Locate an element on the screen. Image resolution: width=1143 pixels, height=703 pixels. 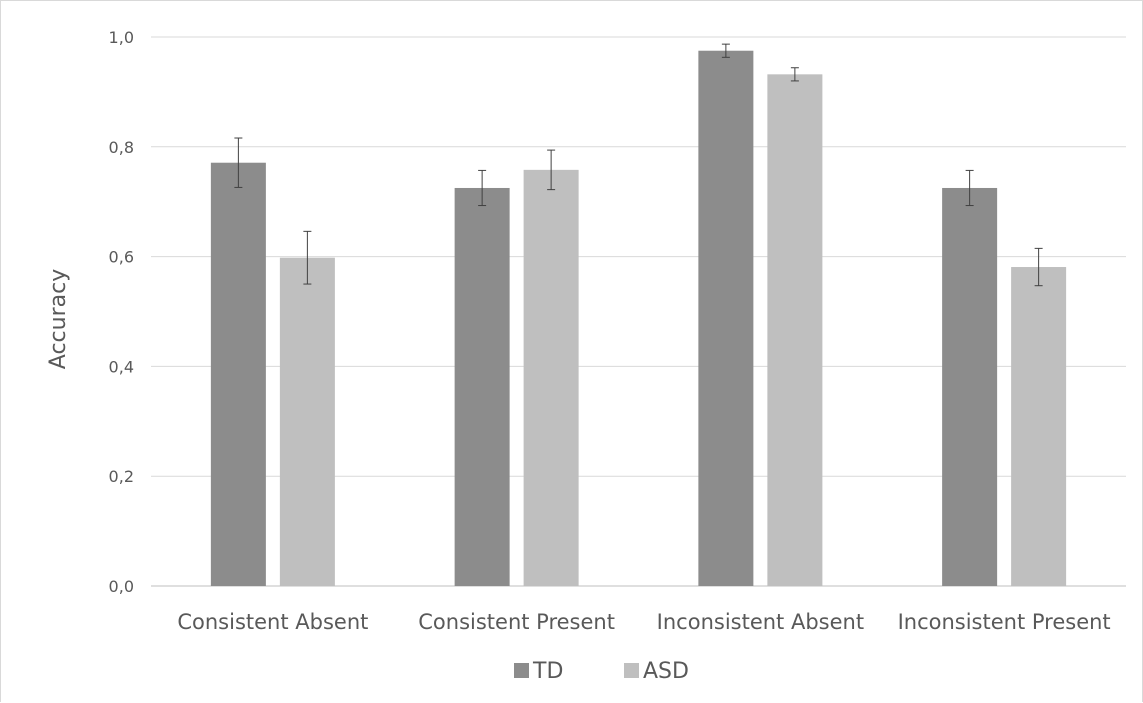
x-category-label: Consistent Present is located at coordinates (516, 622).